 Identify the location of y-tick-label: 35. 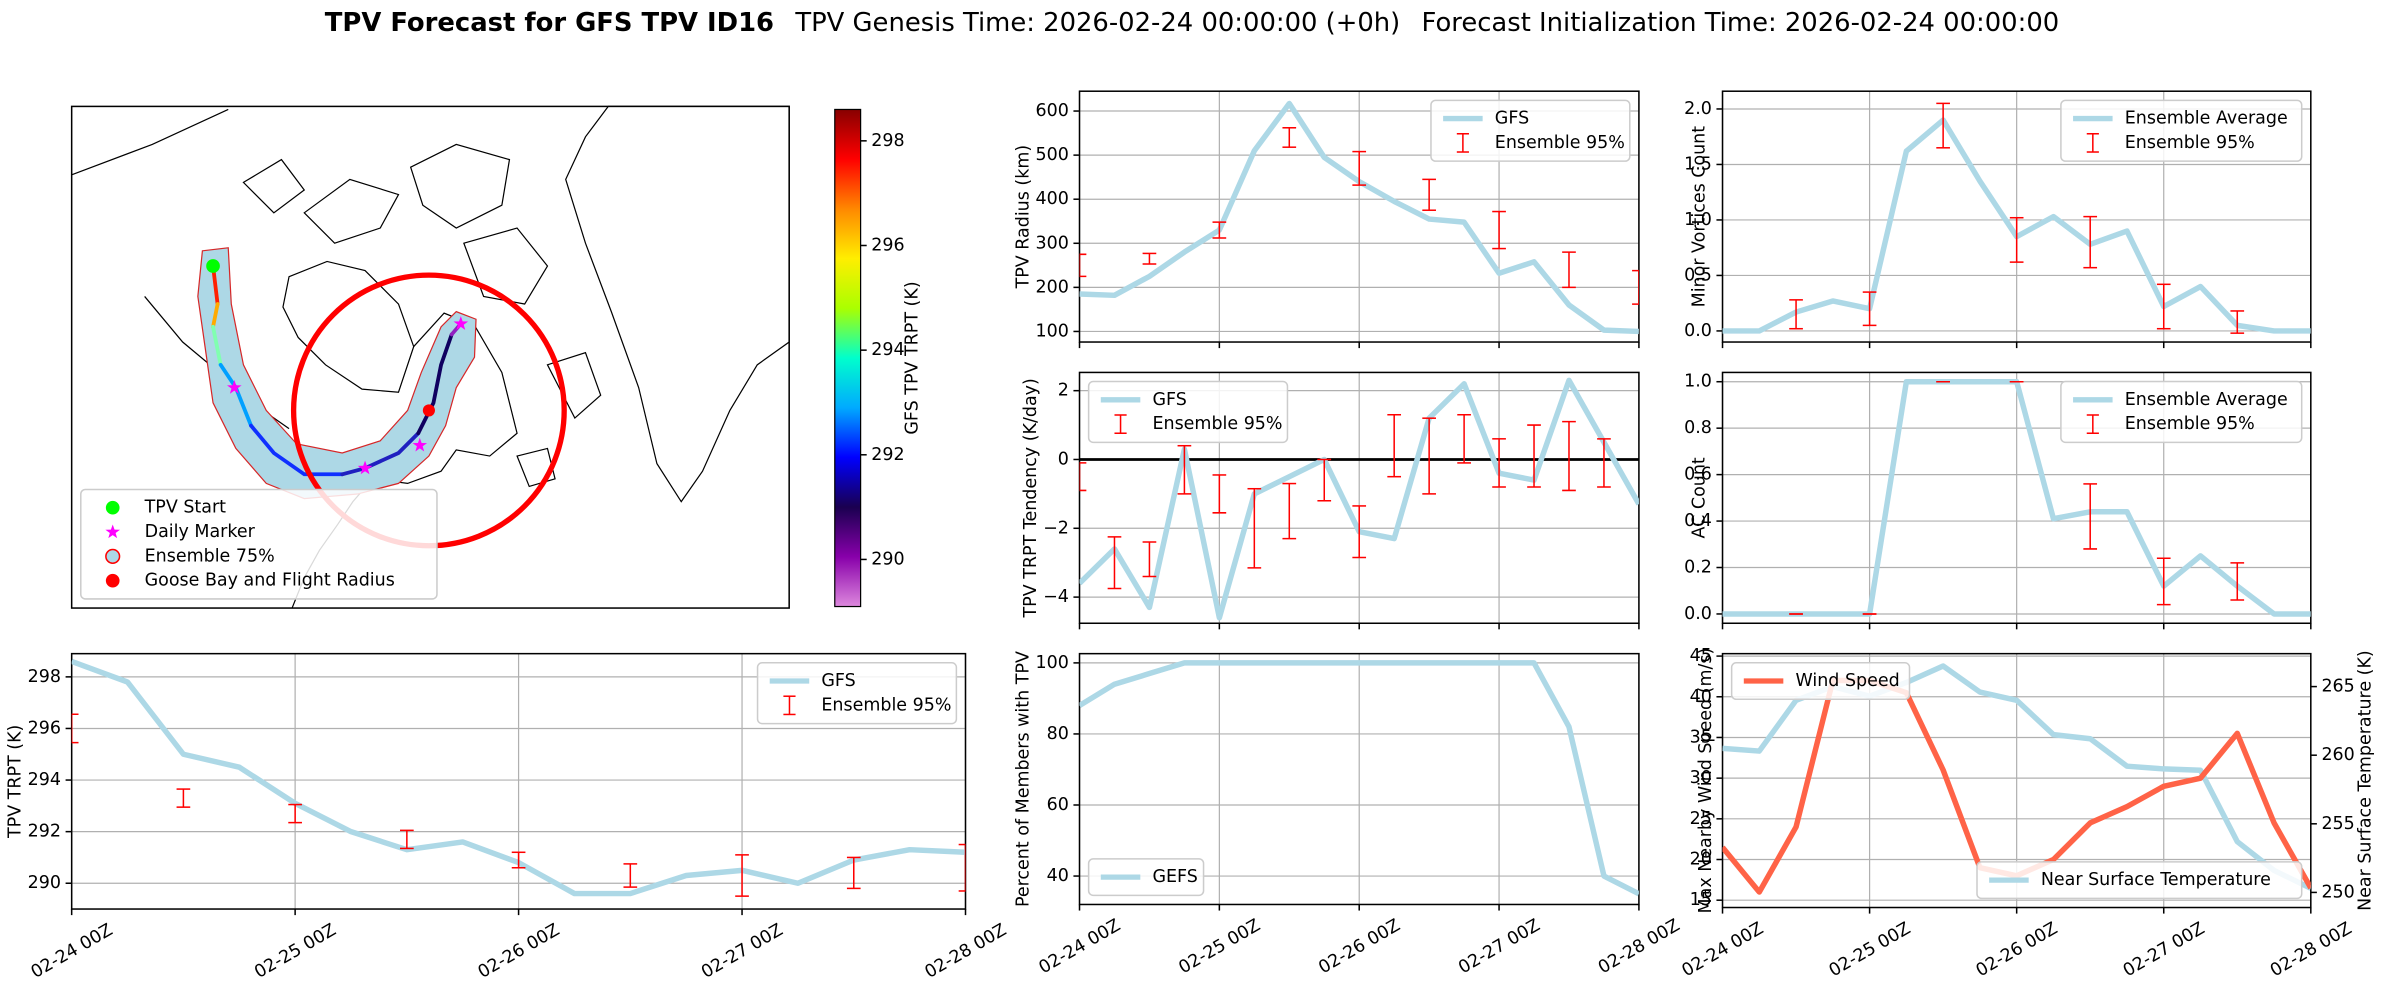
(1701, 737).